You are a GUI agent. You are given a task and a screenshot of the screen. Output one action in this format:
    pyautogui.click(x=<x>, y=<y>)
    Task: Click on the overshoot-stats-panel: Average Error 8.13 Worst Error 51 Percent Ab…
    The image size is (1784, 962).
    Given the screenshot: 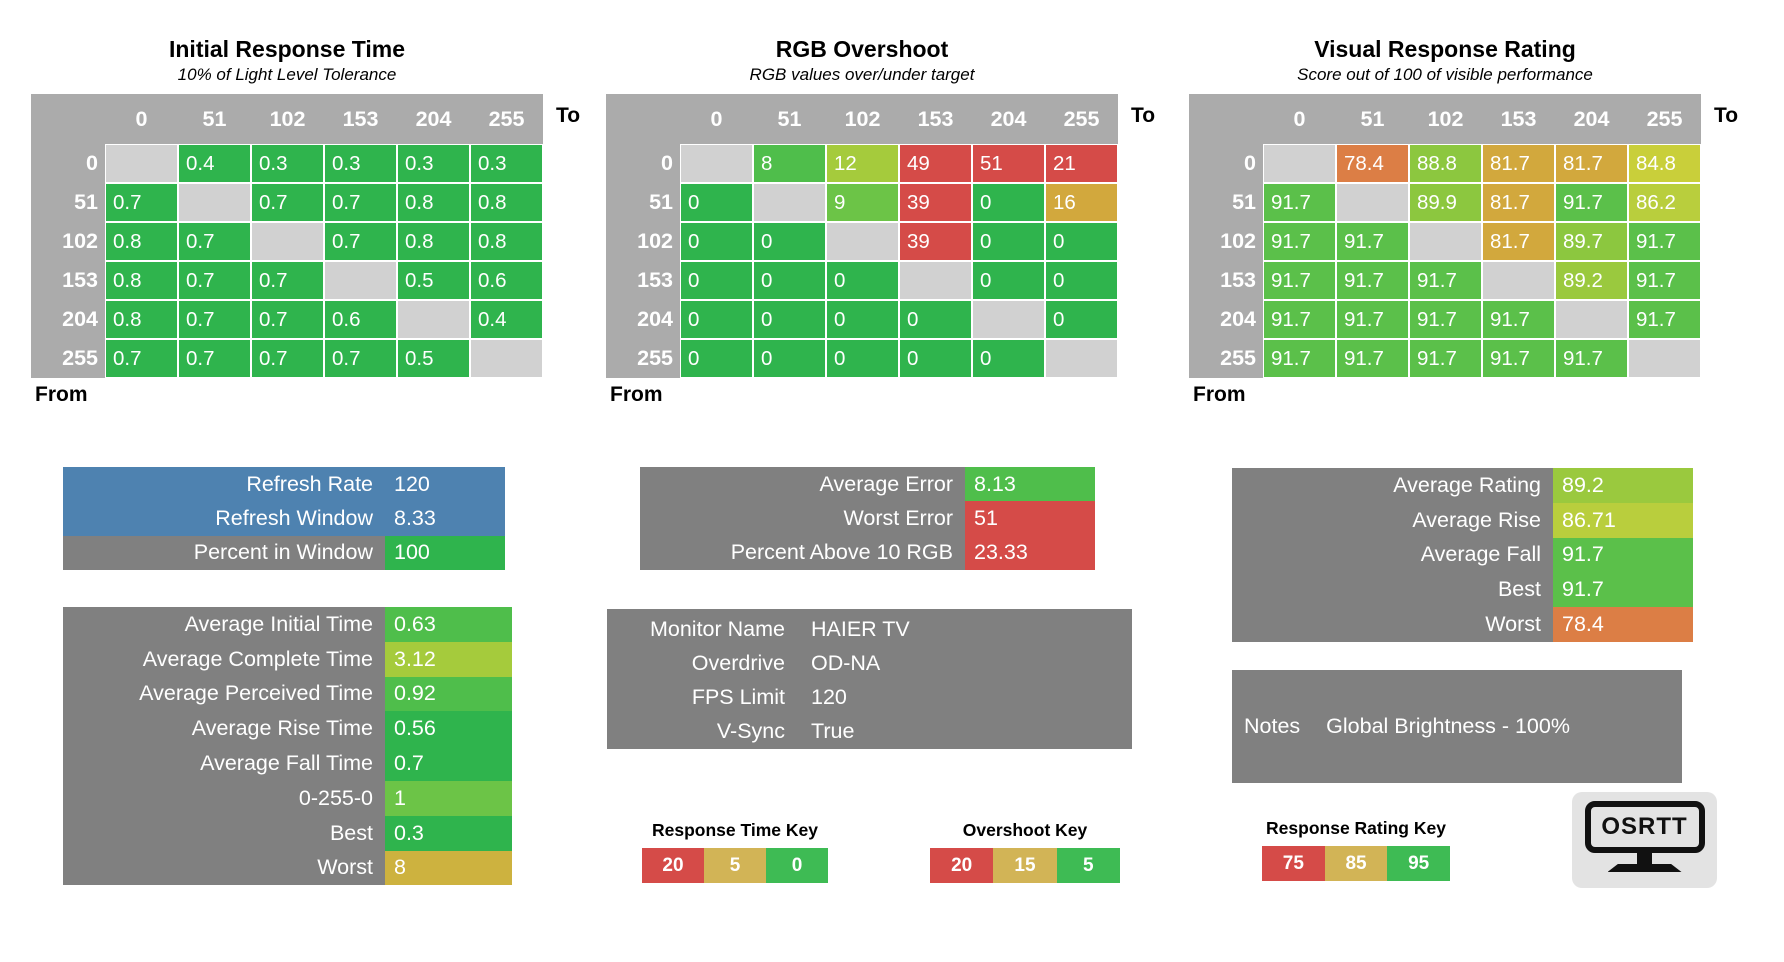 What is the action you would take?
    pyautogui.click(x=867, y=519)
    